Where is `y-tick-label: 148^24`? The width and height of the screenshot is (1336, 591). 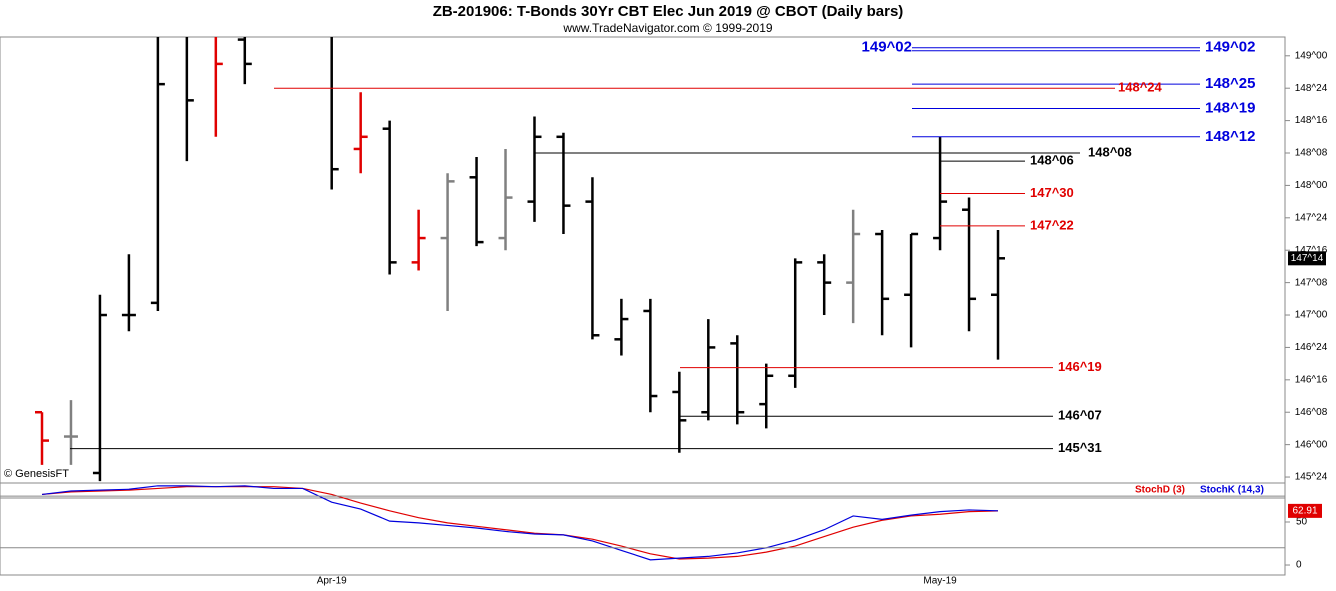
y-tick-label: 148^24 is located at coordinates (1311, 88).